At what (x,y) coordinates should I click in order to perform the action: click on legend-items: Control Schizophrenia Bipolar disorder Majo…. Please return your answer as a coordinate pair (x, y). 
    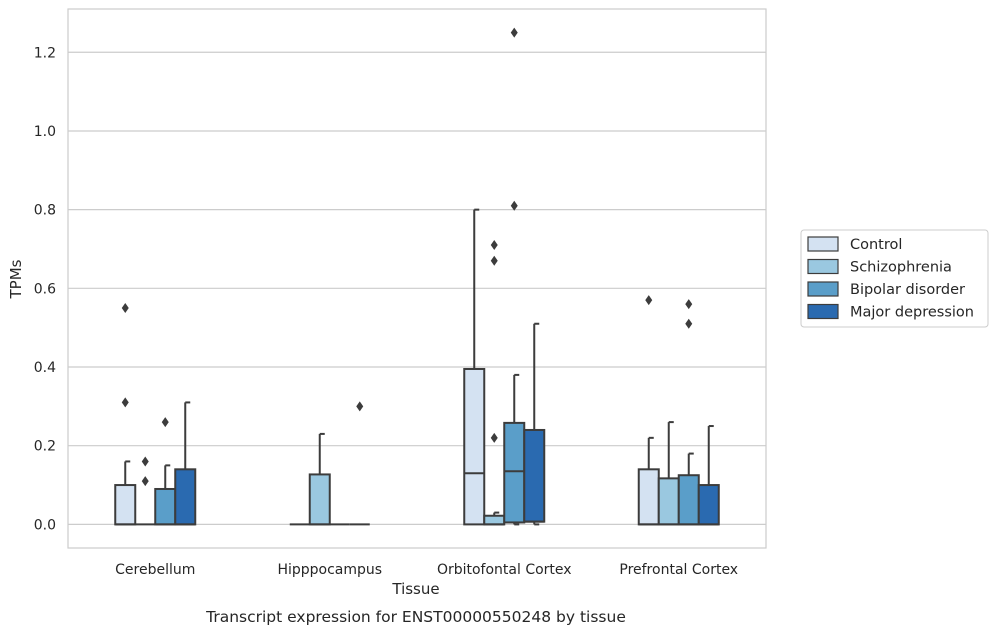
    Looking at the image, I should click on (890, 278).